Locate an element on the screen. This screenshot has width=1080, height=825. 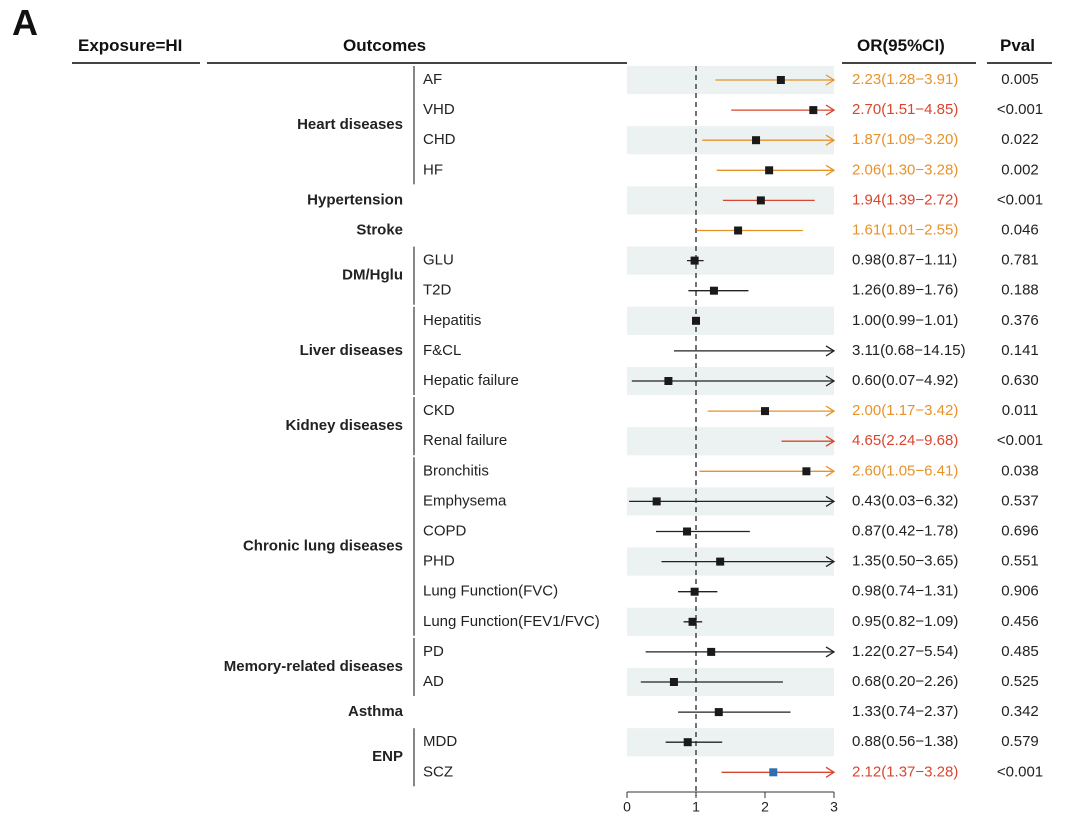
pval-text: 0.038 is located at coordinates (1020, 470).